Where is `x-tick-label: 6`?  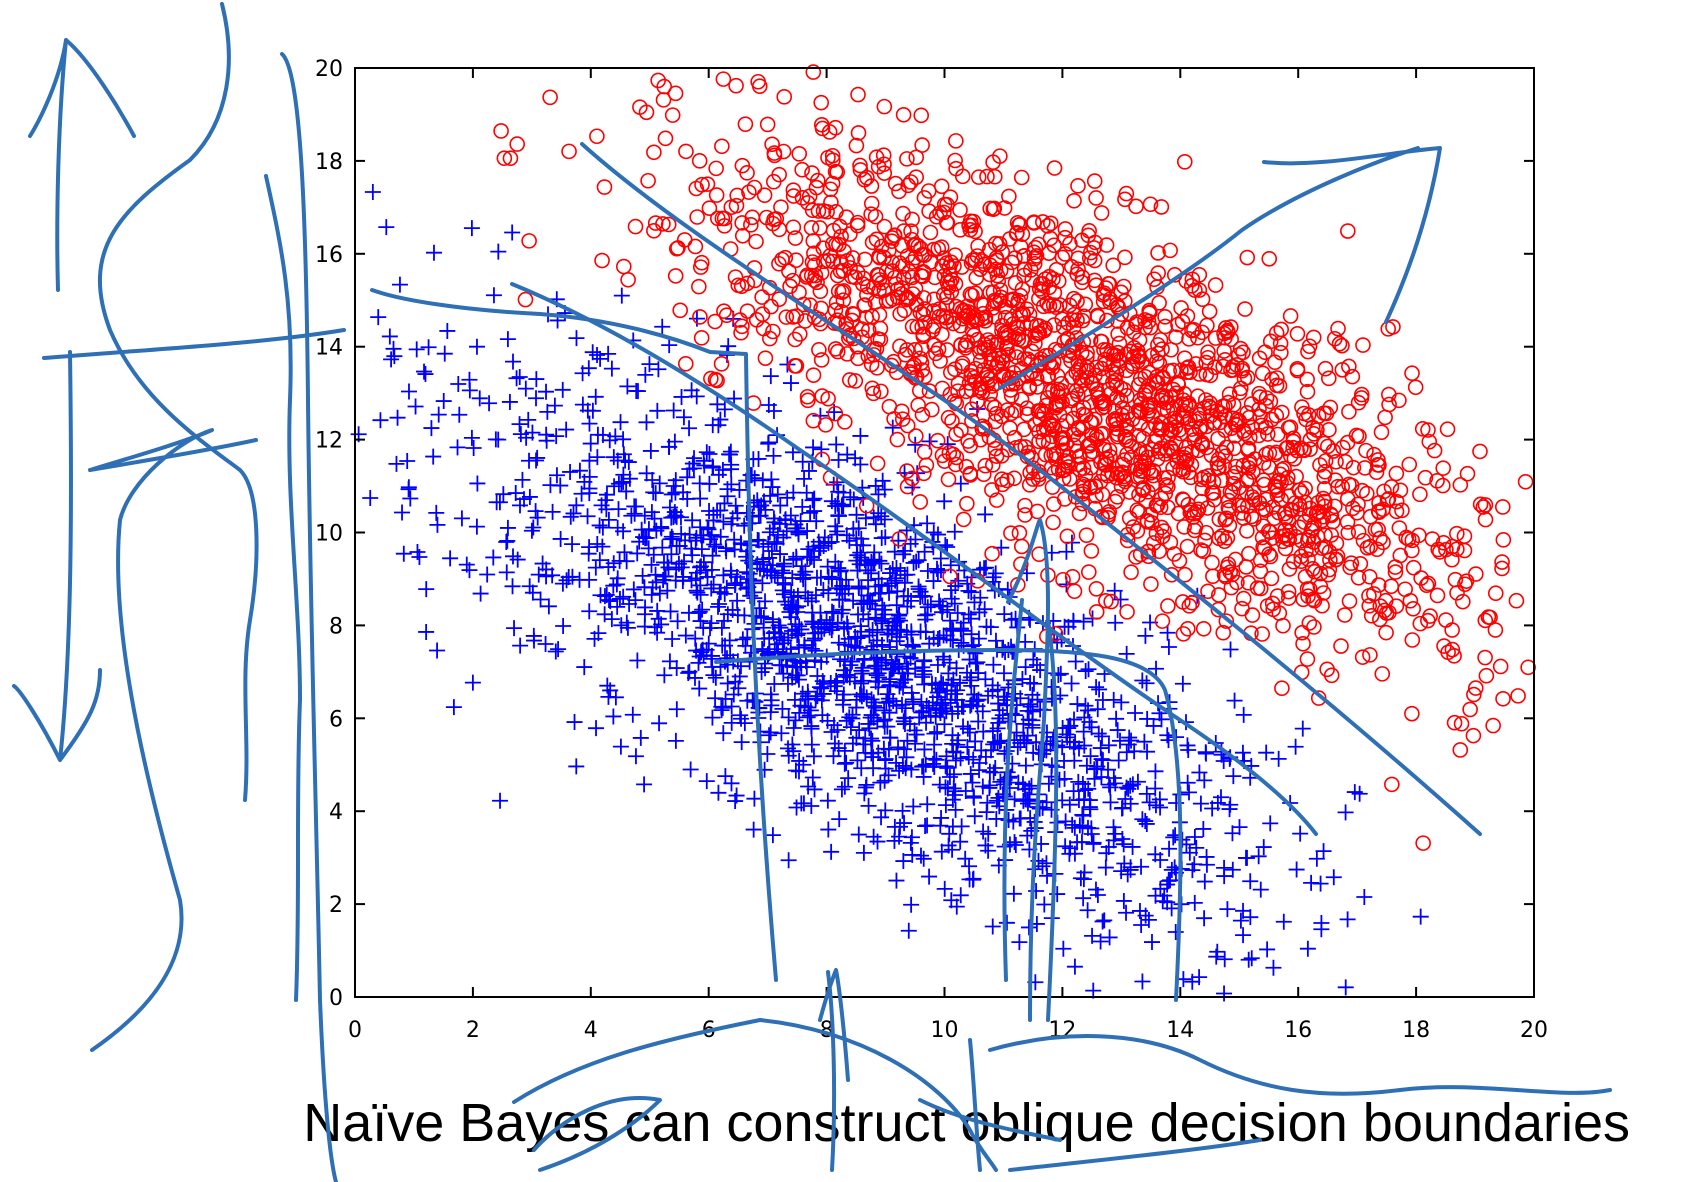
x-tick-label: 6 is located at coordinates (709, 1030).